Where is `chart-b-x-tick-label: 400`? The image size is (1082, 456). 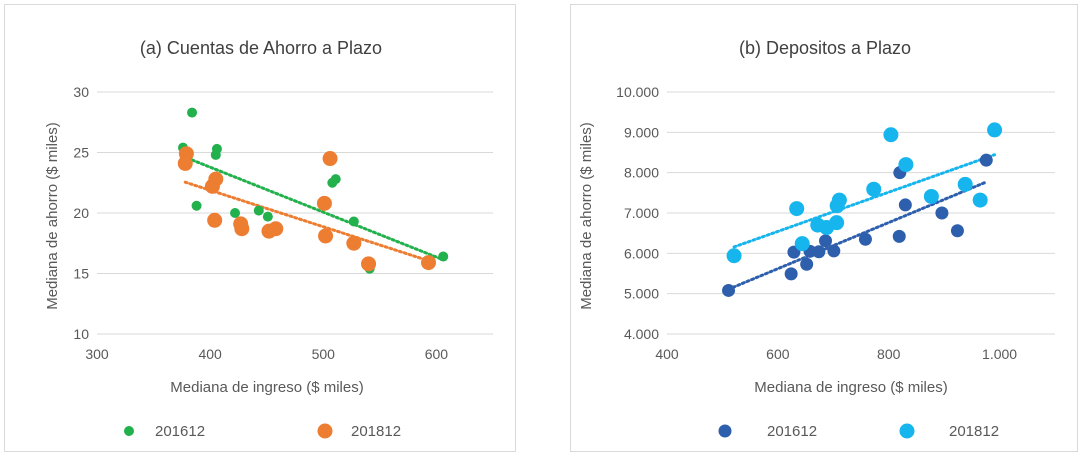 chart-b-x-tick-label: 400 is located at coordinates (667, 354).